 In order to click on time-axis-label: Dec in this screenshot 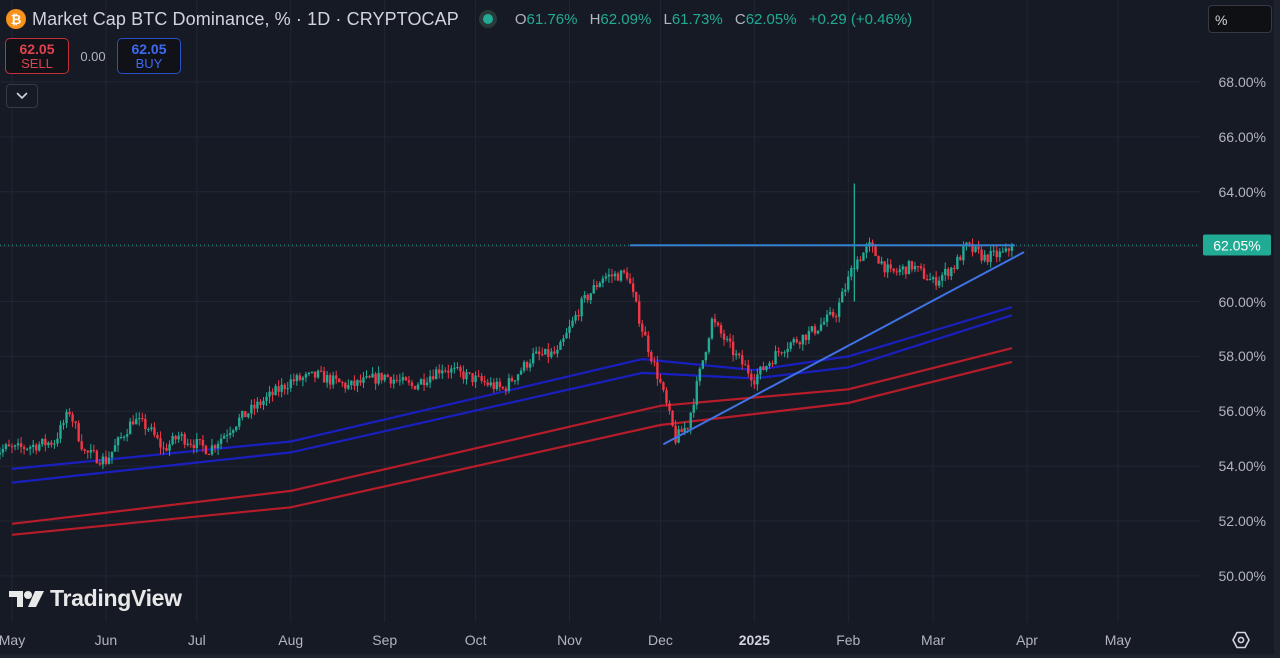, I will do `click(660, 640)`.